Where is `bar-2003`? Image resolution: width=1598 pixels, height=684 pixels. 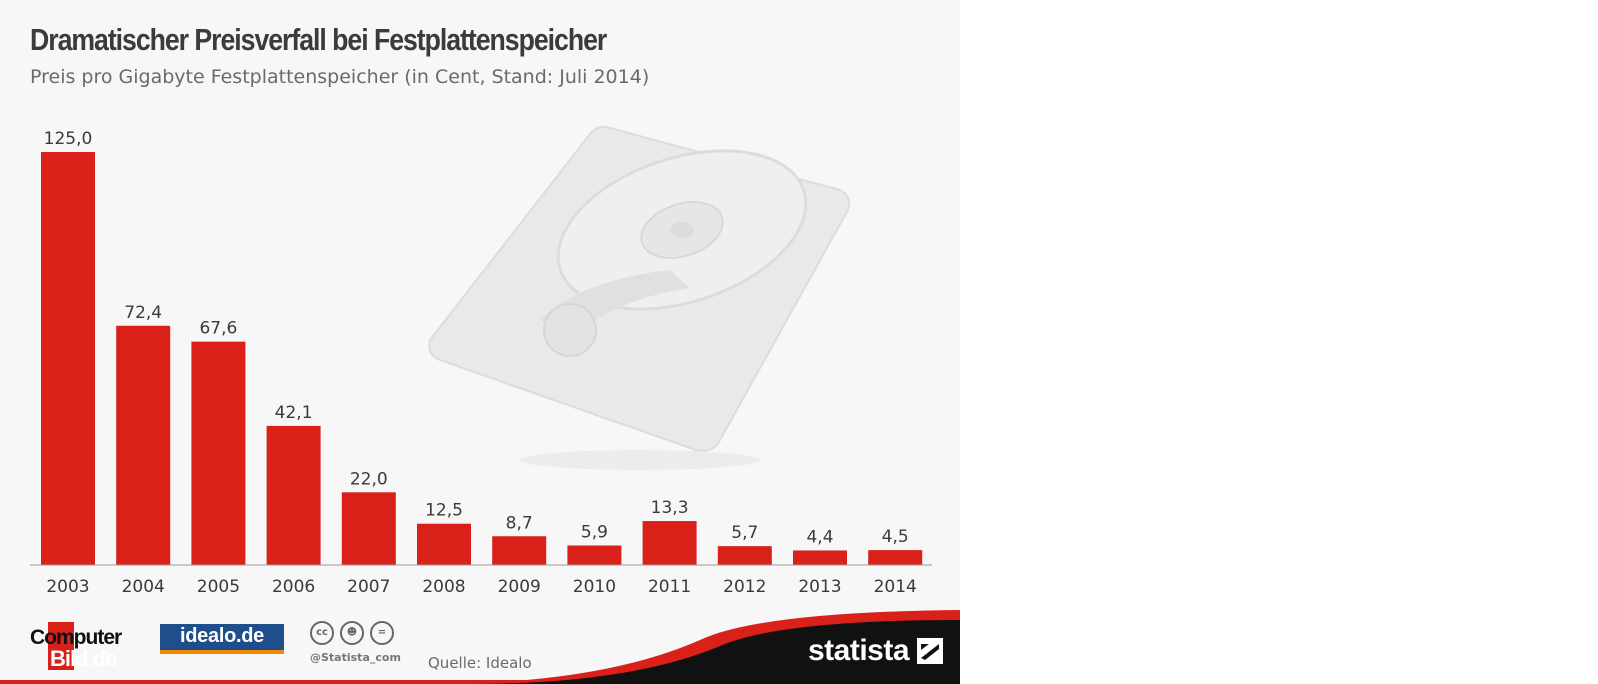
bar-2003 is located at coordinates (68, 358).